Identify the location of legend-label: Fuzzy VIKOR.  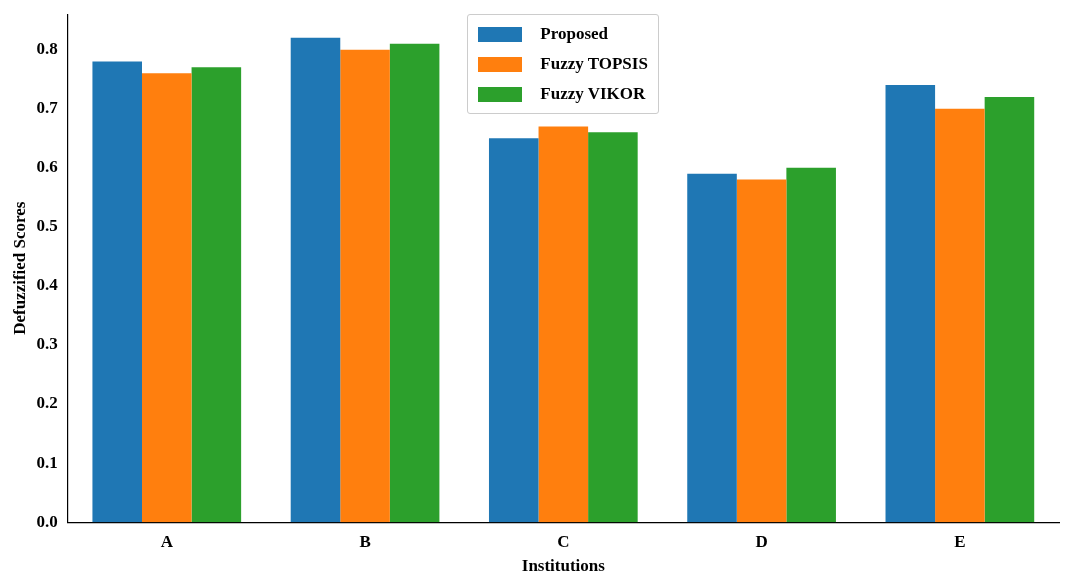
(593, 94).